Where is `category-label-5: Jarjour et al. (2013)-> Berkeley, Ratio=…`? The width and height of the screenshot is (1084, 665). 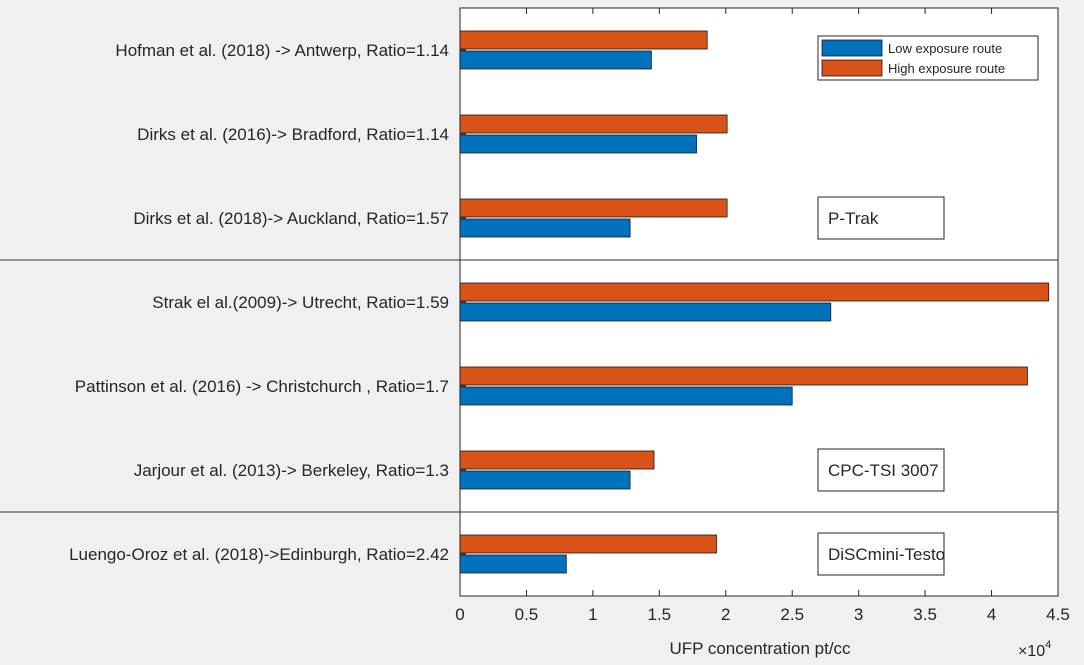 category-label-5: Jarjour et al. (2013)-> Berkeley, Ratio=… is located at coordinates (291, 470).